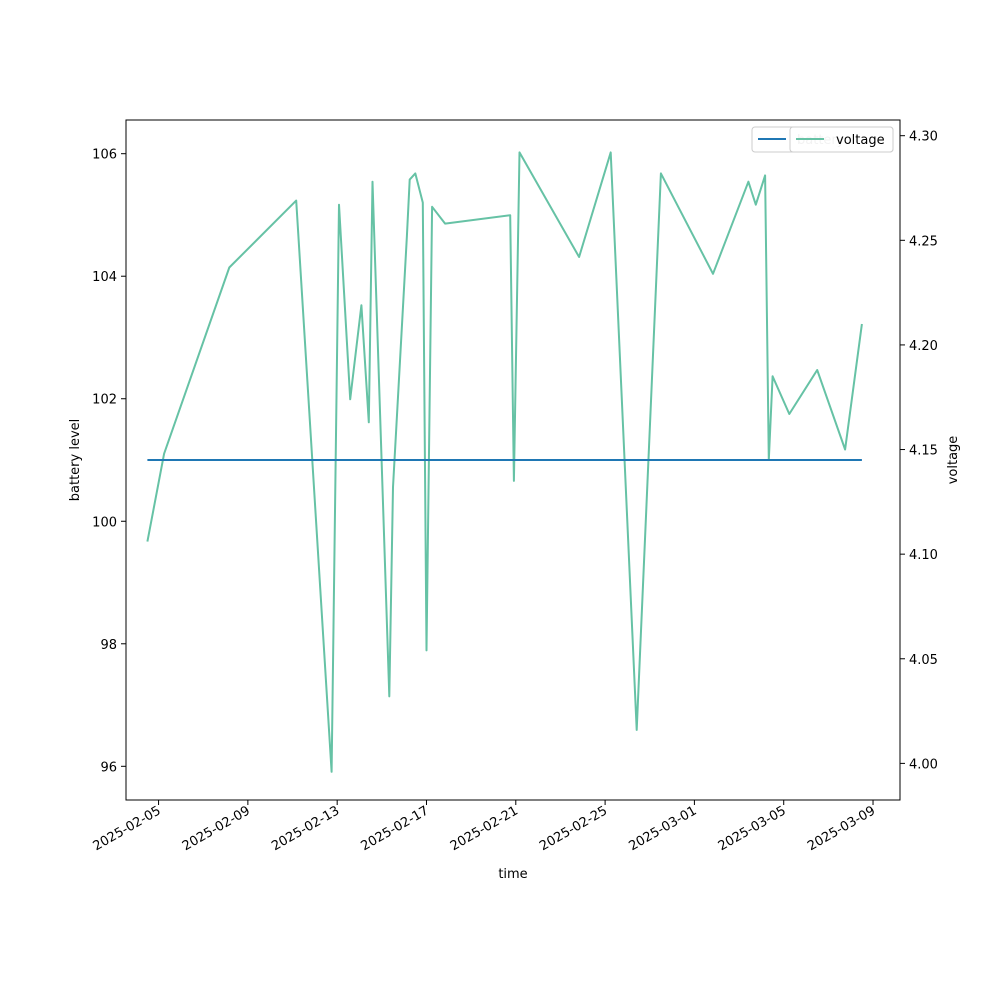 Image resolution: width=1000 pixels, height=1000 pixels. What do you see at coordinates (953, 460) in the screenshot?
I see `y-axis-right-label: voltage` at bounding box center [953, 460].